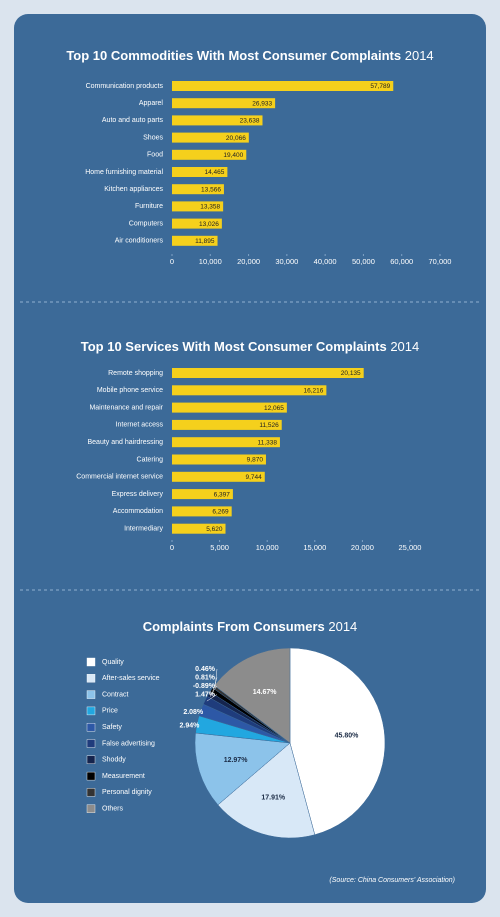  I want to click on pie-label: 12.97%, so click(236, 760).